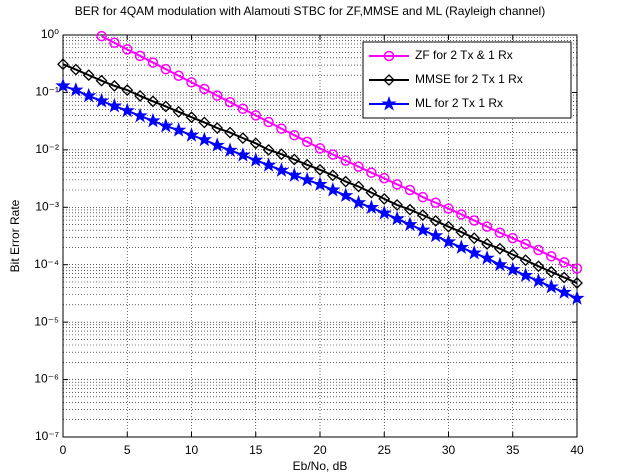 Image resolution: width=619 pixels, height=476 pixels. I want to click on x-axis-label: Eb/No, dB, so click(320, 466).